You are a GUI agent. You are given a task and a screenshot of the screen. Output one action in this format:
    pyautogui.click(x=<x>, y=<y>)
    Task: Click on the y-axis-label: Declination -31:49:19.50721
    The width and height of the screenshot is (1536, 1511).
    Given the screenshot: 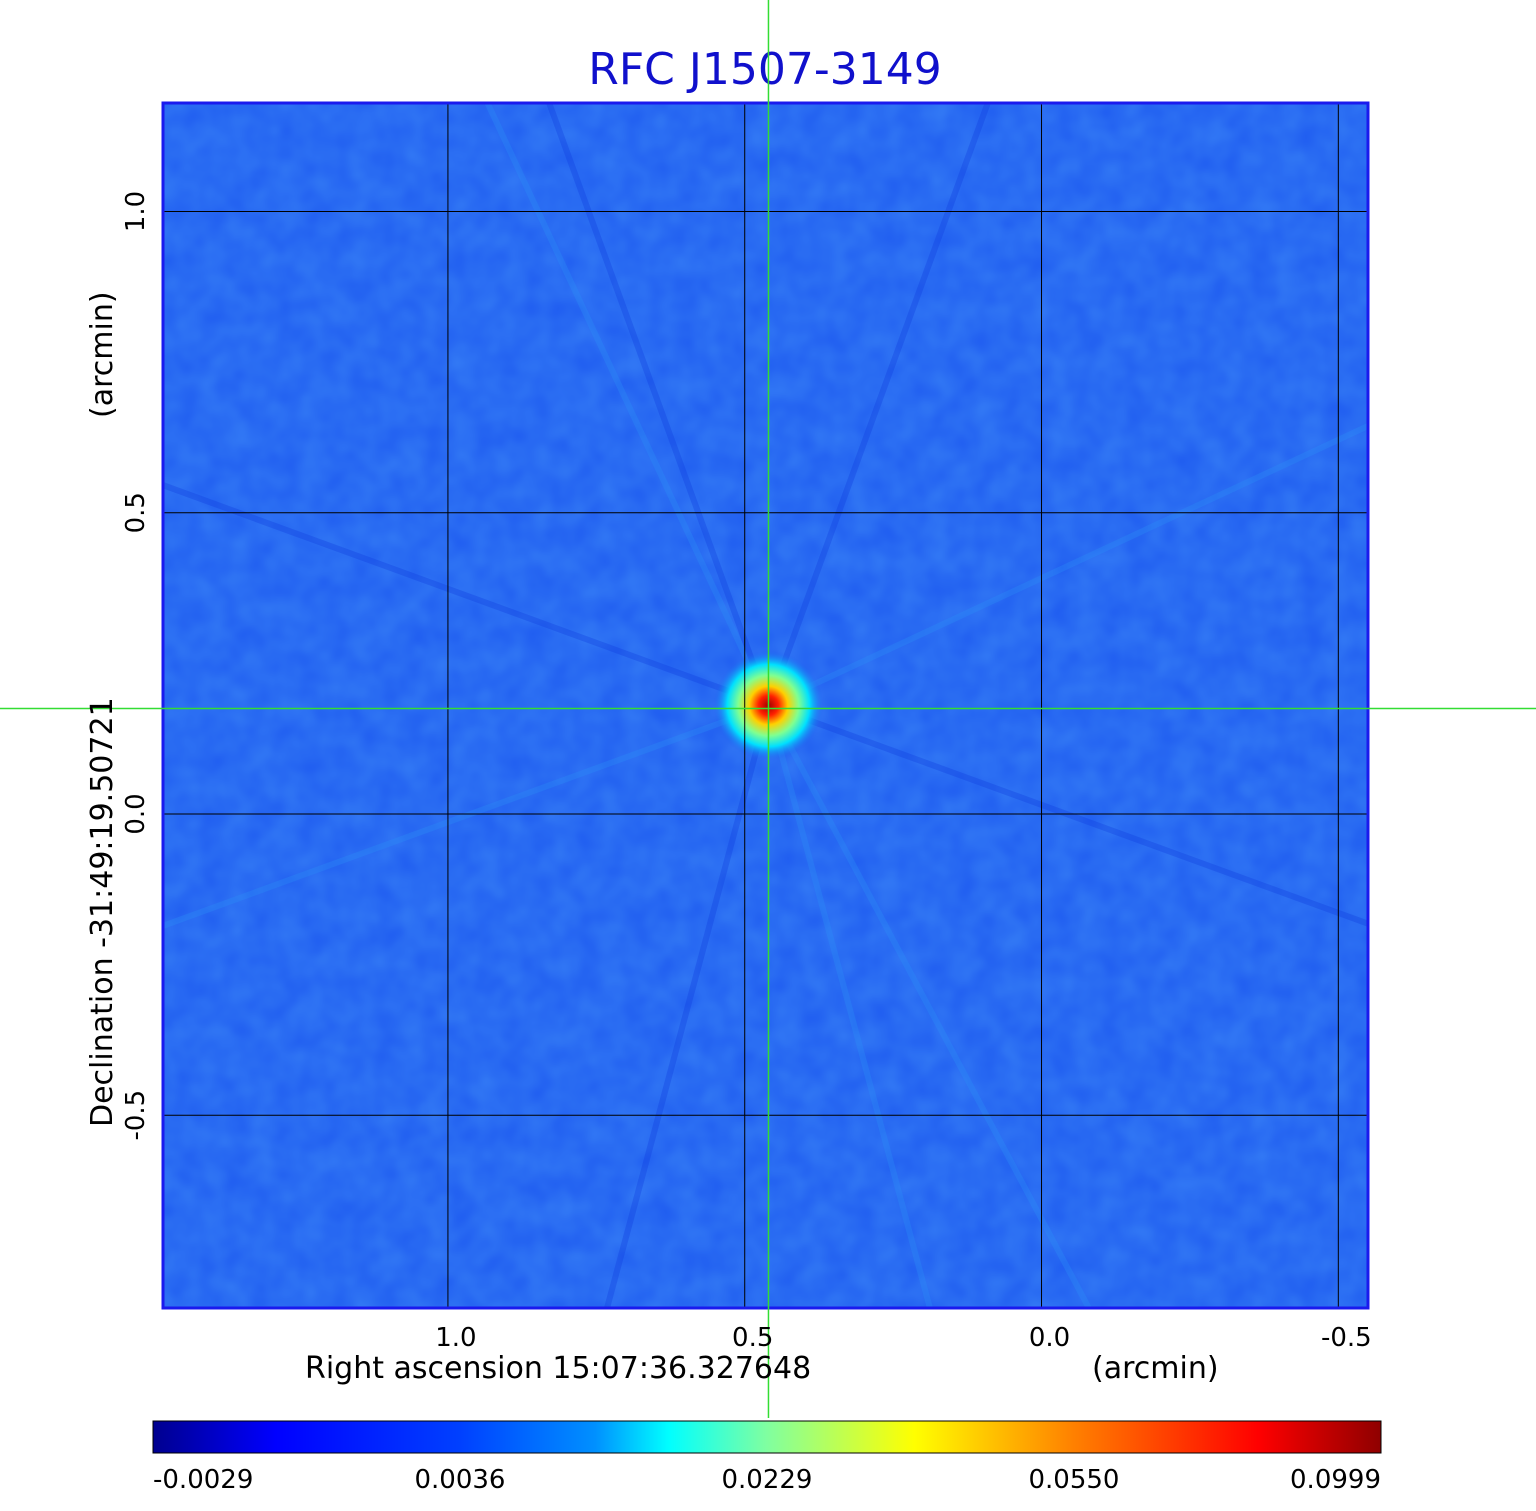 What is the action you would take?
    pyautogui.click(x=102, y=912)
    